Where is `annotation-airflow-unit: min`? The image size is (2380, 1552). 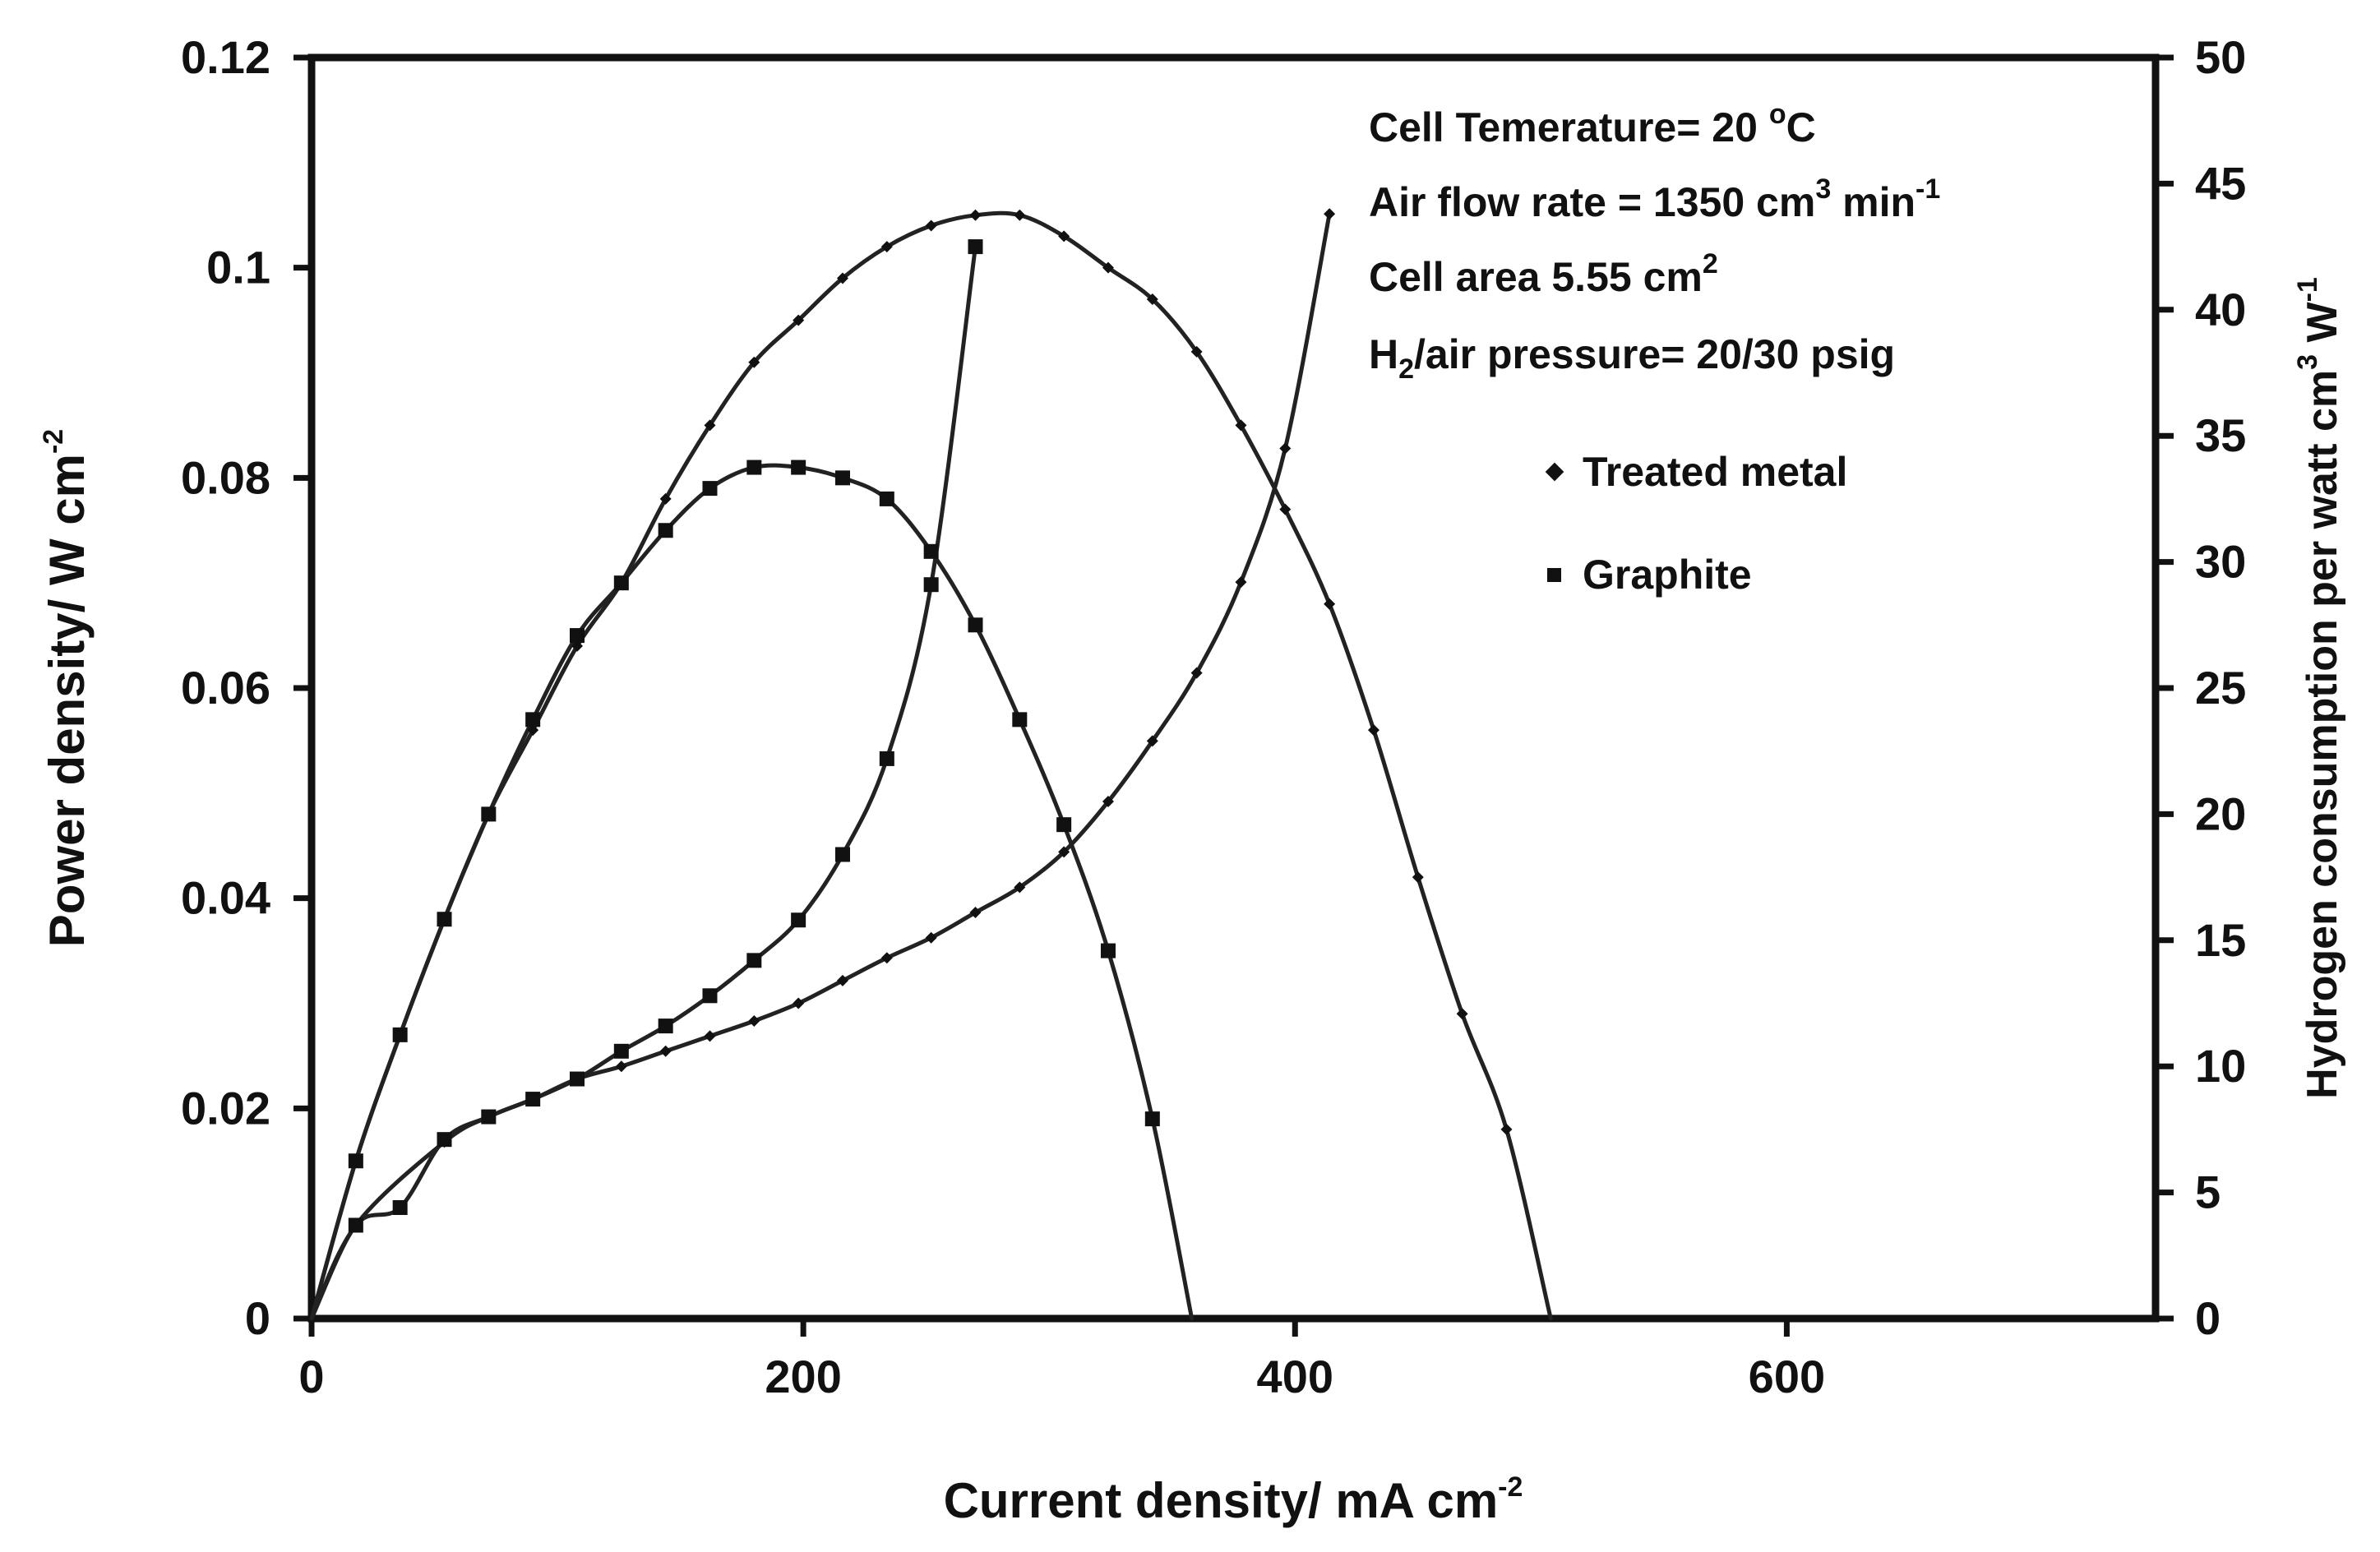 annotation-airflow-unit: min is located at coordinates (1873, 202).